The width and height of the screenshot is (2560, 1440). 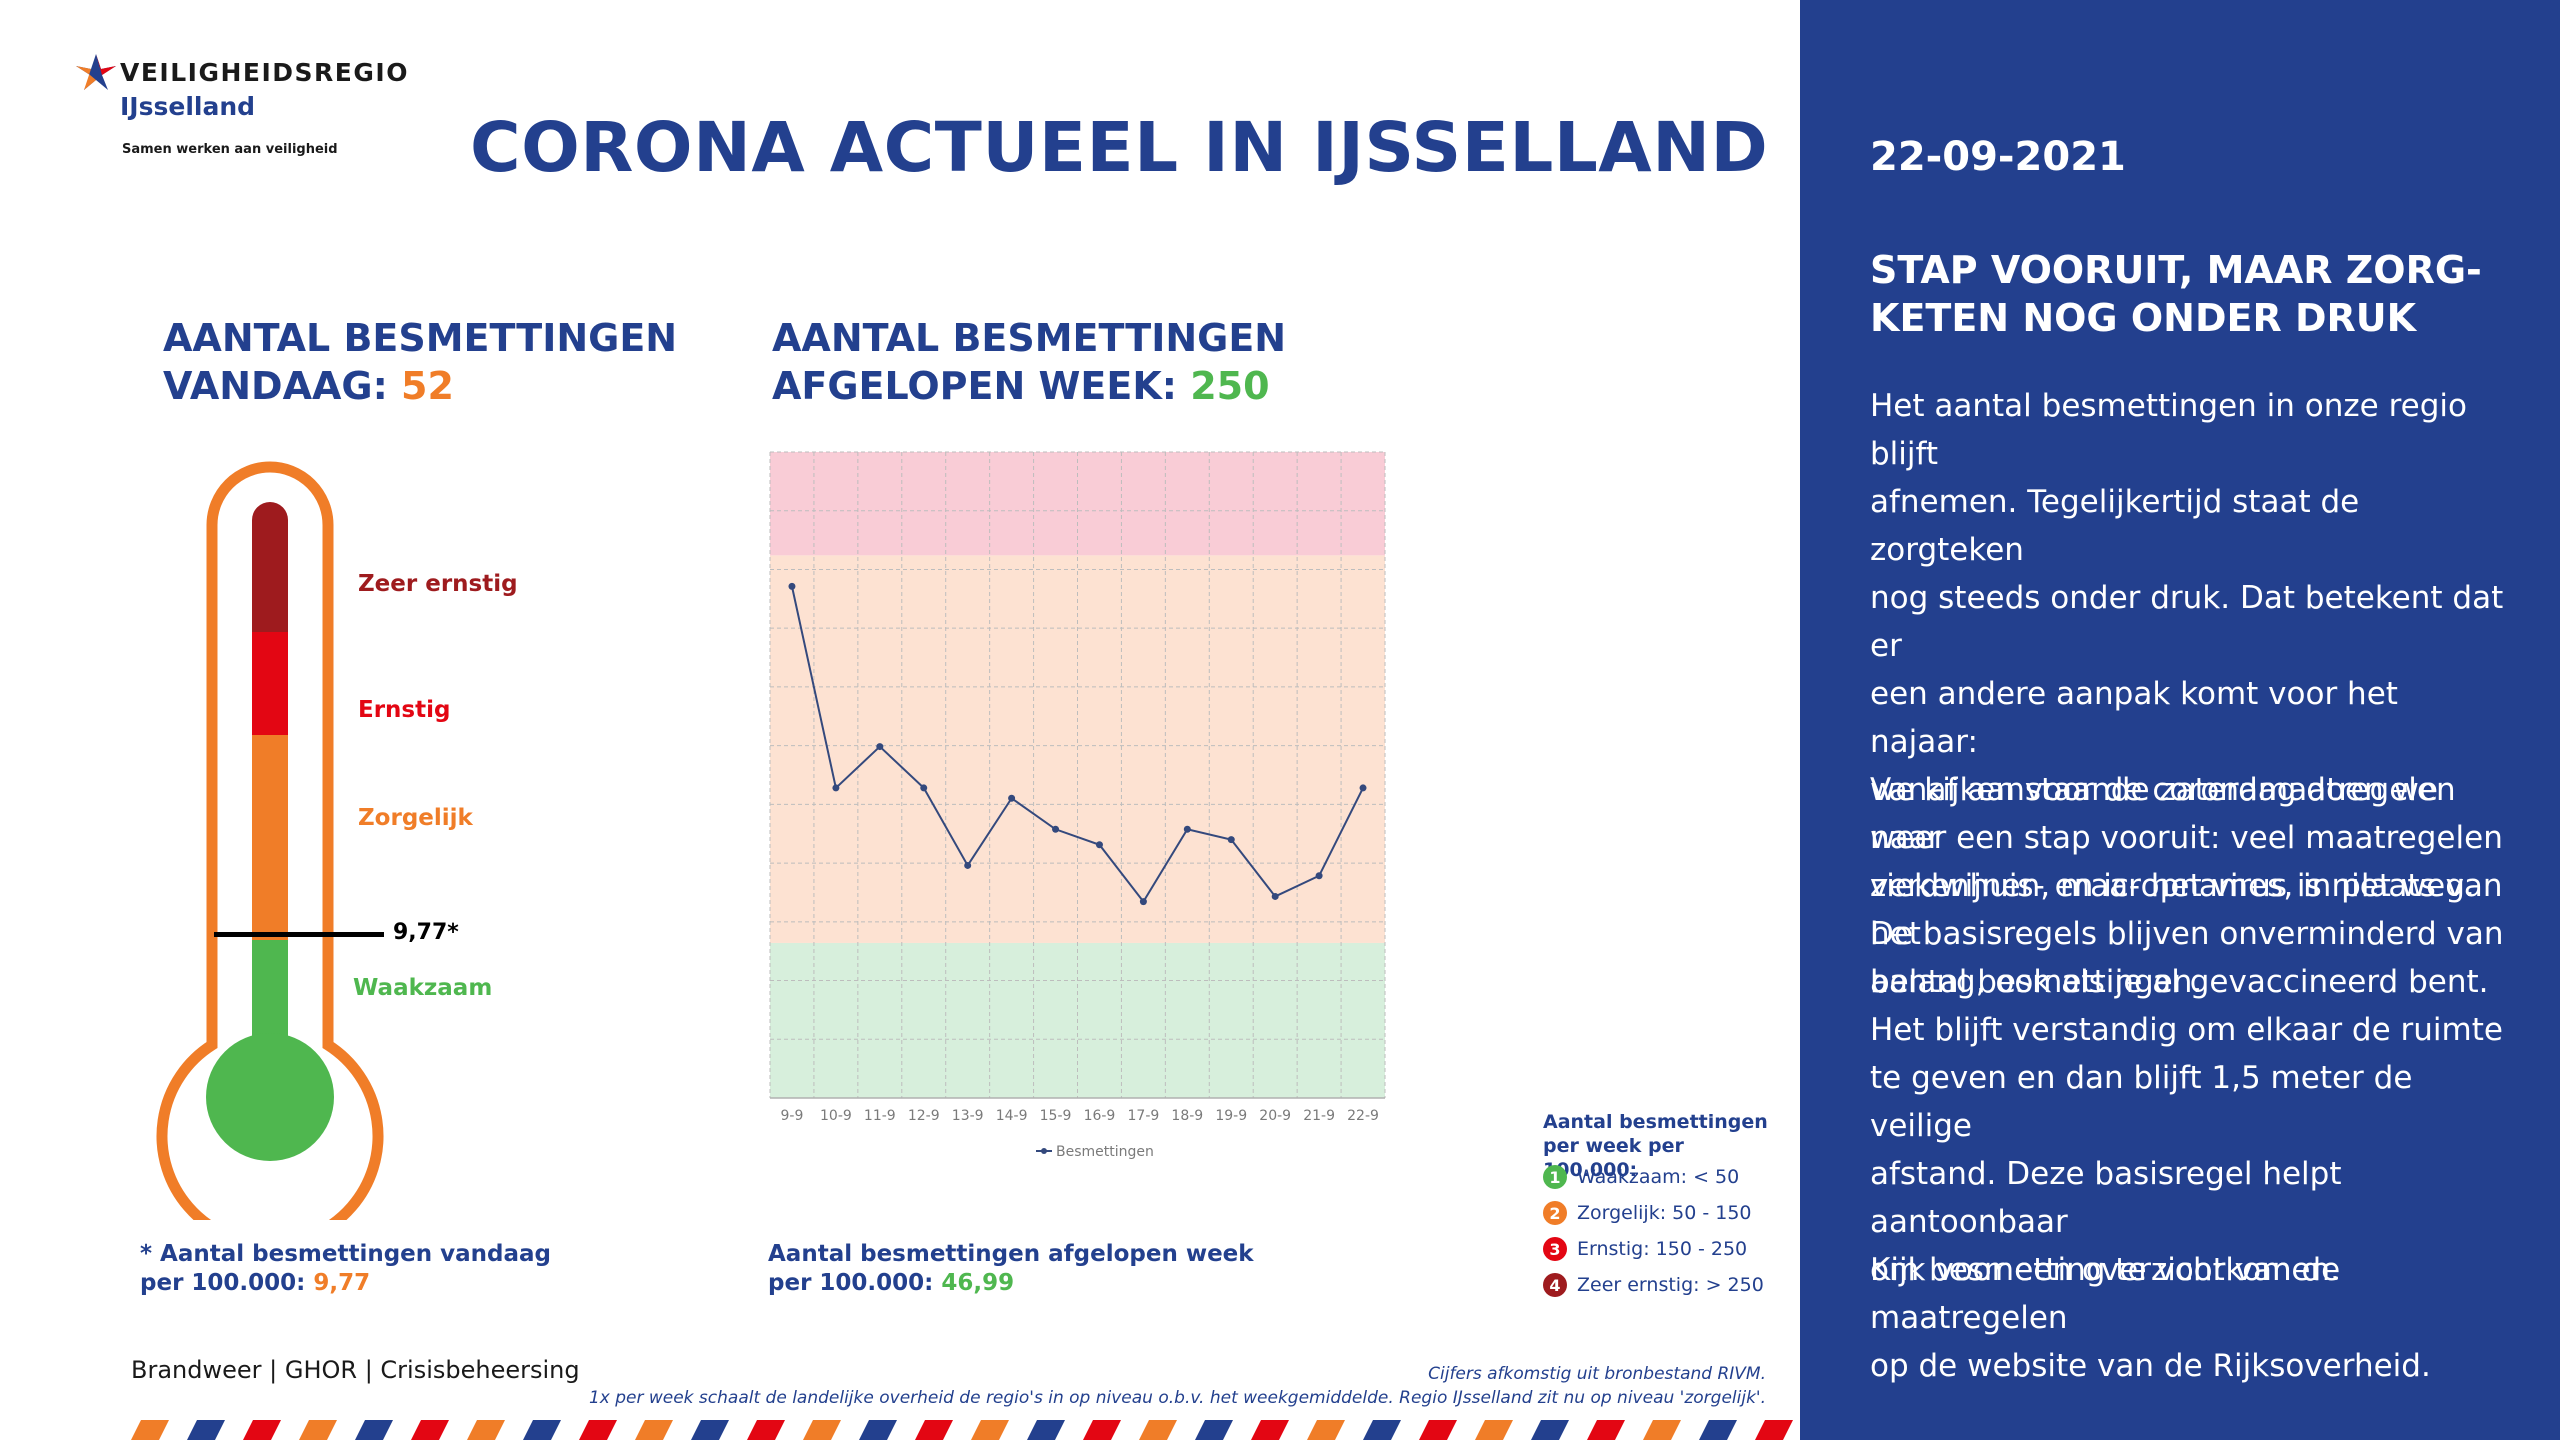 I want to click on chart-tick-label: 19-9, so click(x=1231, y=1116).